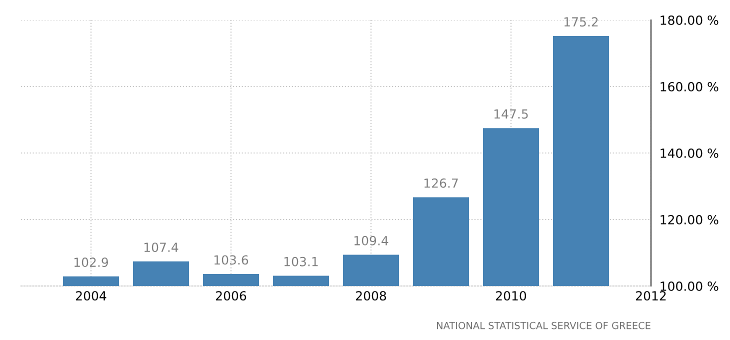 The height and width of the screenshot is (340, 730). Describe the element at coordinates (581, 22) in the screenshot. I see `data-label: 175.2` at that location.